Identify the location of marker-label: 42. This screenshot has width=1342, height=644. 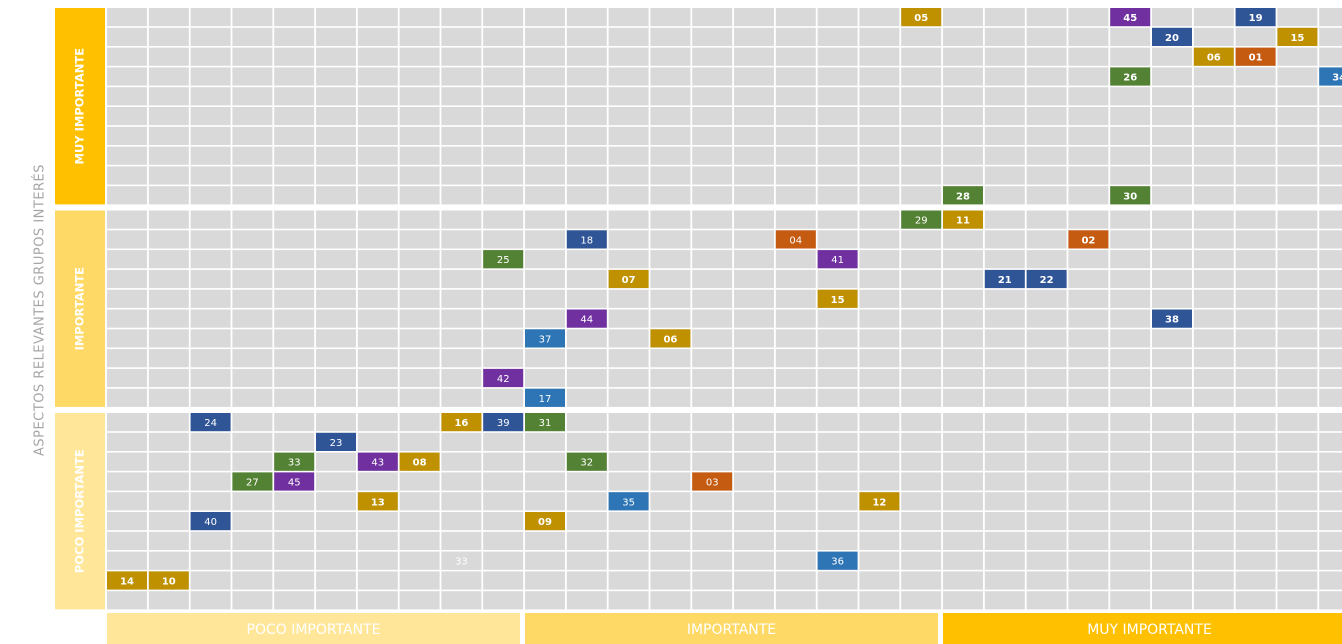
(503, 379).